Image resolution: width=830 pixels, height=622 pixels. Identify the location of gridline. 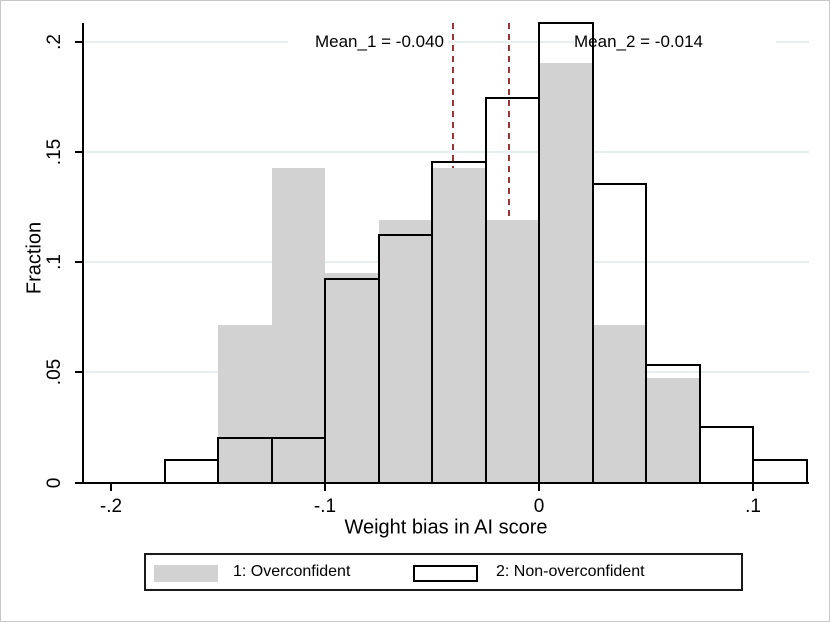
(447, 151).